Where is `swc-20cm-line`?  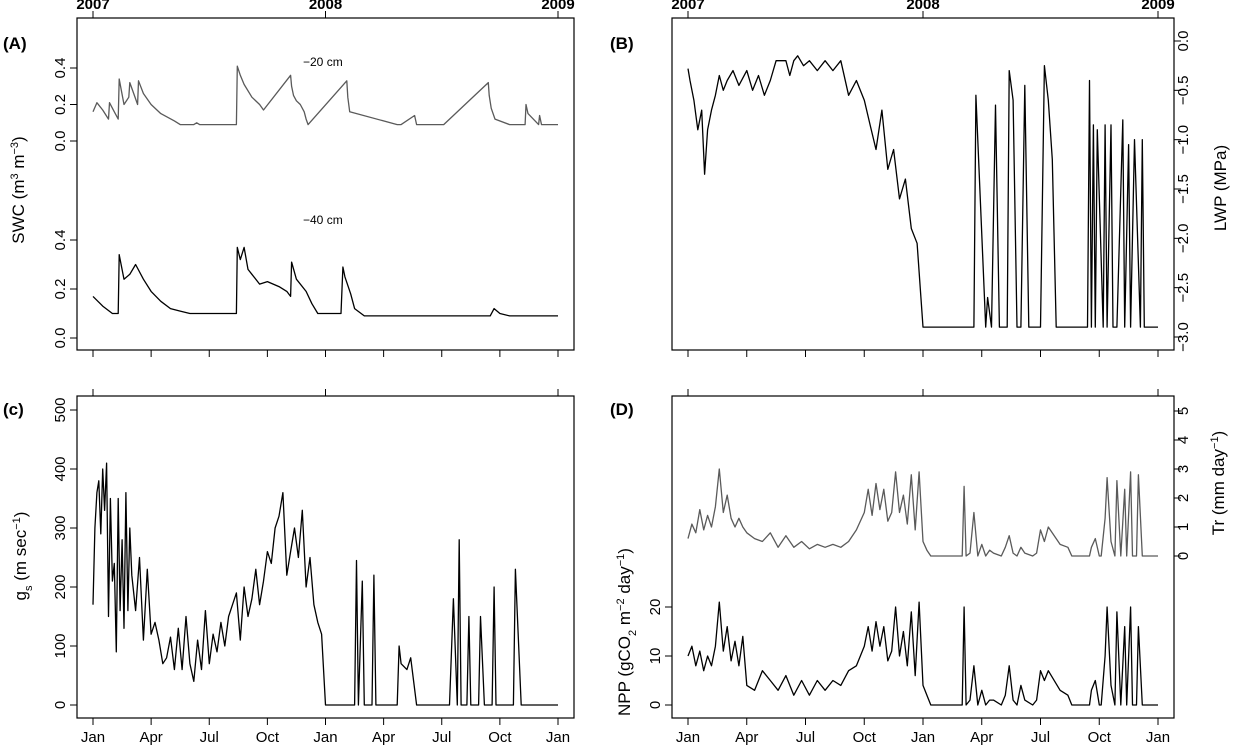
swc-20cm-line is located at coordinates (325, 95).